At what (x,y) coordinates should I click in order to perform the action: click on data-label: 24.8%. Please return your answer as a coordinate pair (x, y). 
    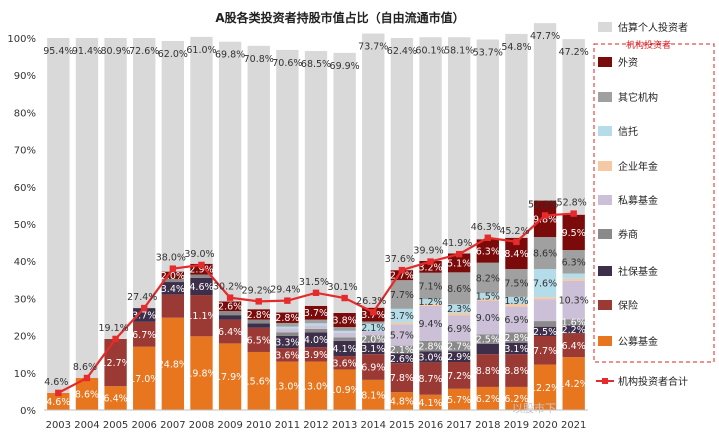
    Looking at the image, I should click on (173, 364).